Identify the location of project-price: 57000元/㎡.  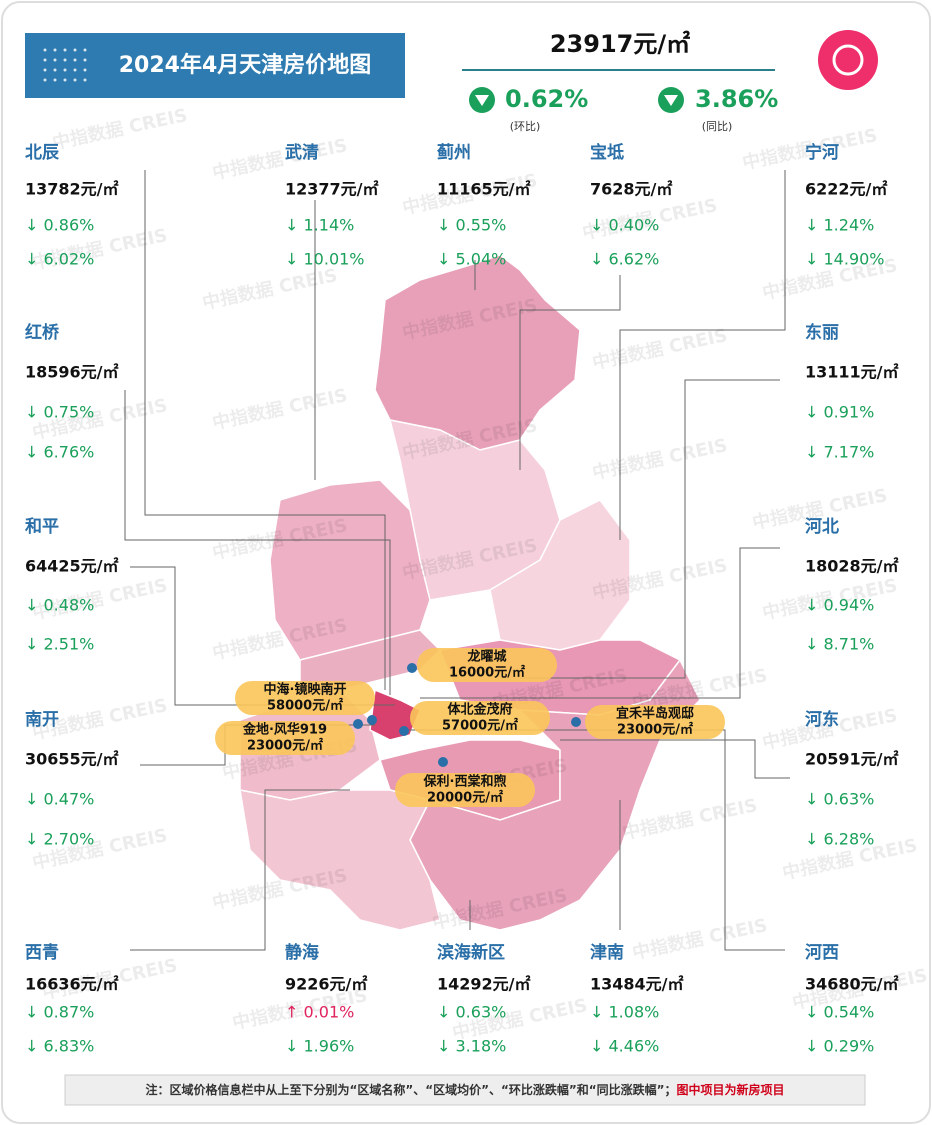
(480, 726).